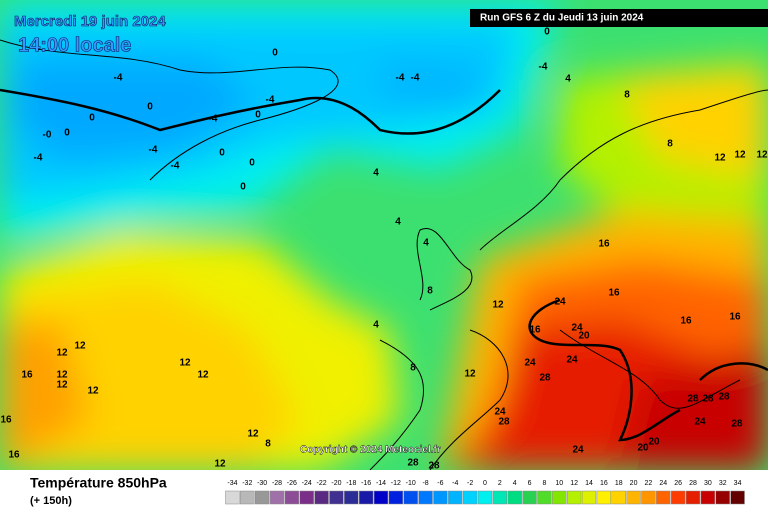 The height and width of the screenshot is (517, 768). I want to click on scale-label: 10, so click(559, 483).